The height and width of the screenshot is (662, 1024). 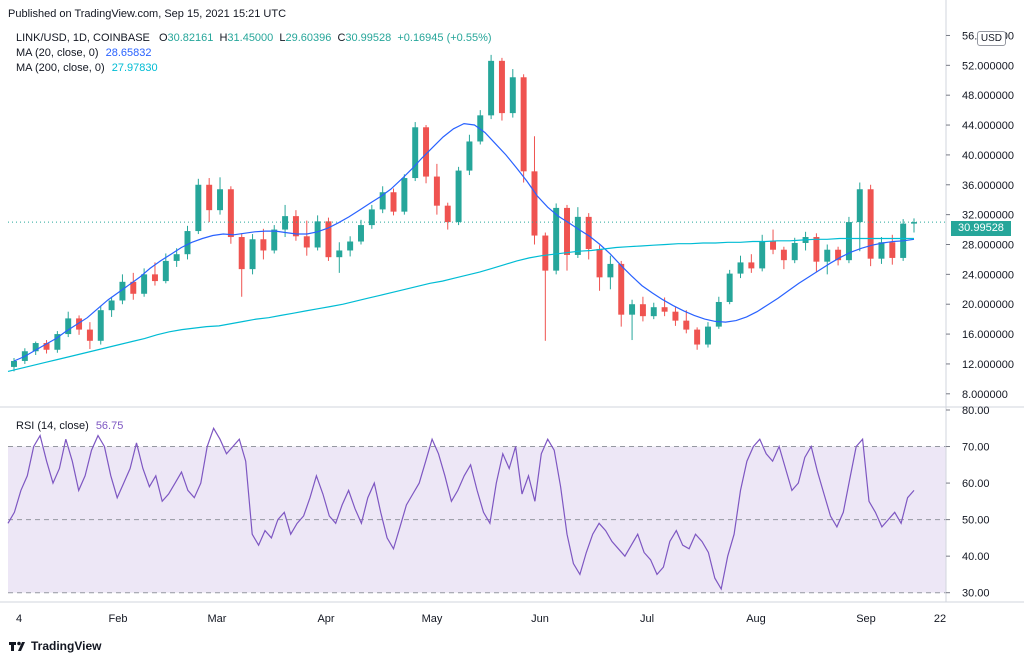 What do you see at coordinates (223, 38) in the screenshot?
I see `high-label: H` at bounding box center [223, 38].